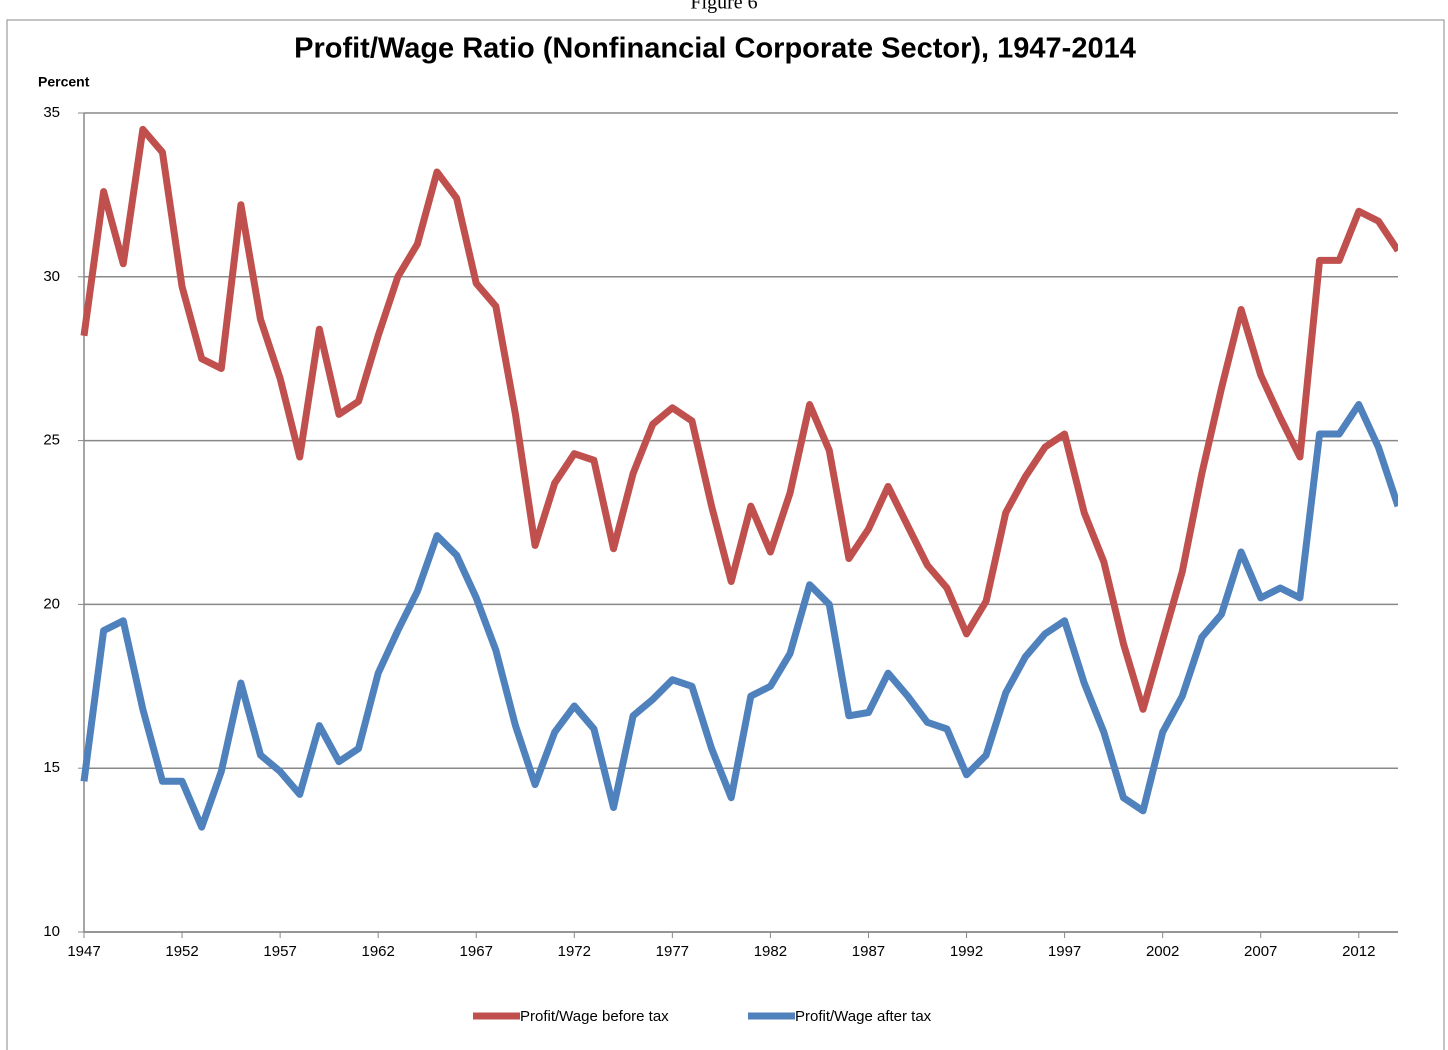 This screenshot has width=1448, height=1050. What do you see at coordinates (476, 951) in the screenshot?
I see `x-tick-label: 1967` at bounding box center [476, 951].